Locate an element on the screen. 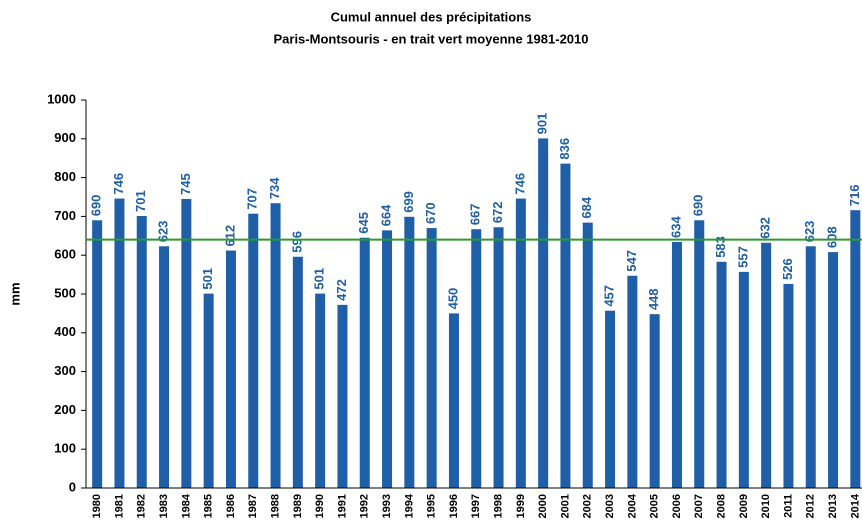 Image resolution: width=862 pixels, height=529 pixels. value-label: 457 is located at coordinates (608, 296).